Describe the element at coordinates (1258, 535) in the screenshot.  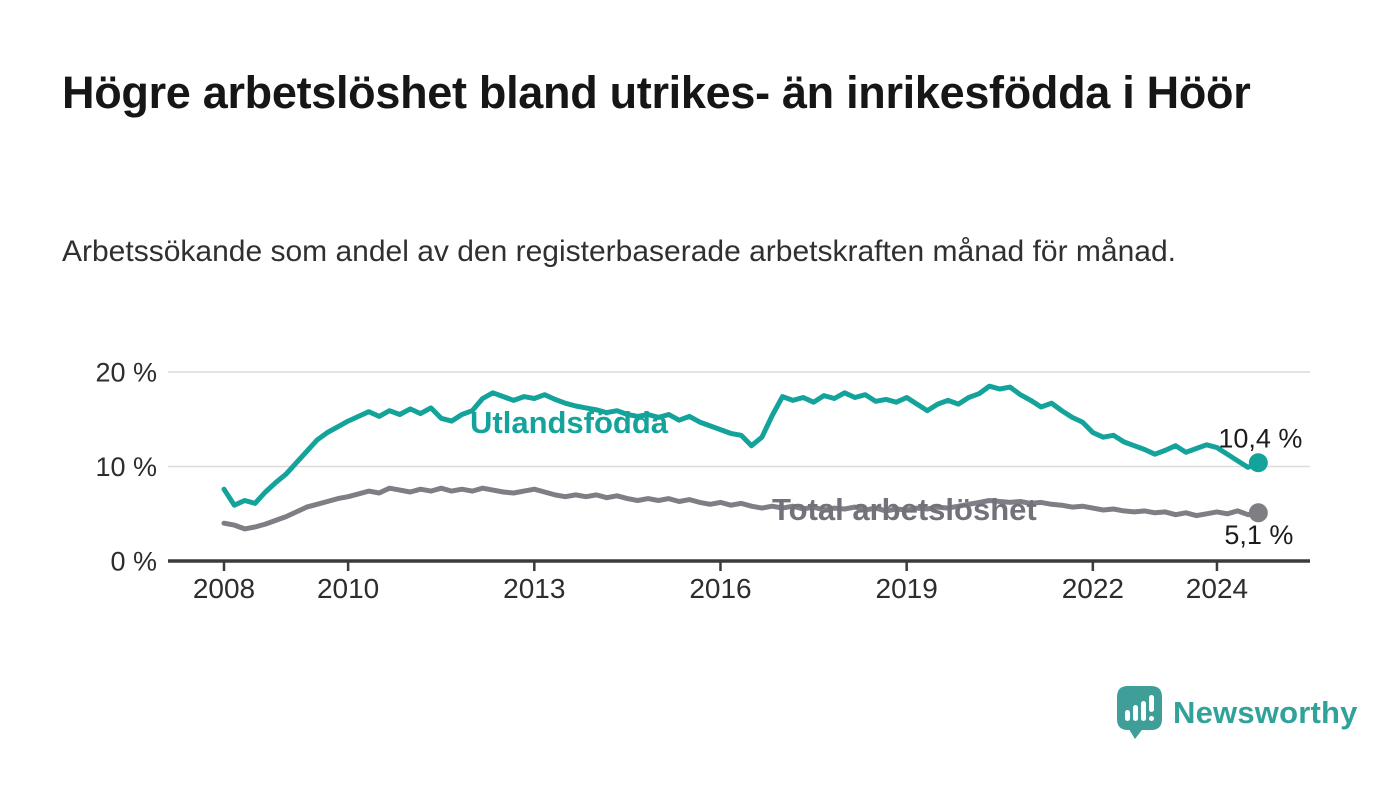
I see `end-value-label-total-arbetsl-shet: 5,1 %` at that location.